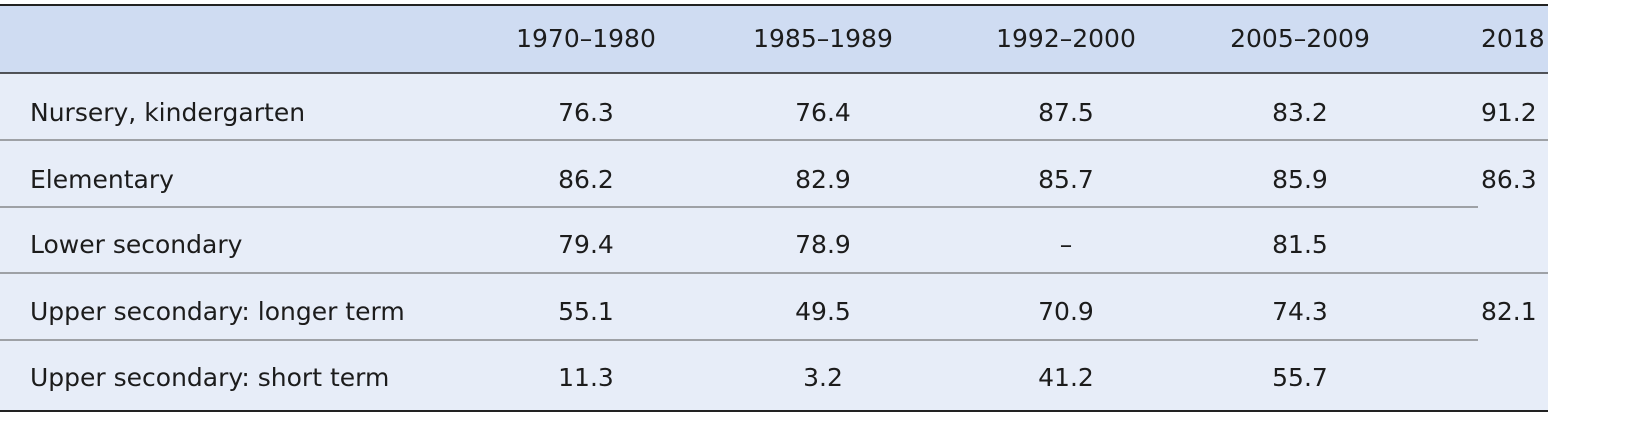 The image size is (1652, 439). I want to click on cell: 78.9, so click(823, 244).